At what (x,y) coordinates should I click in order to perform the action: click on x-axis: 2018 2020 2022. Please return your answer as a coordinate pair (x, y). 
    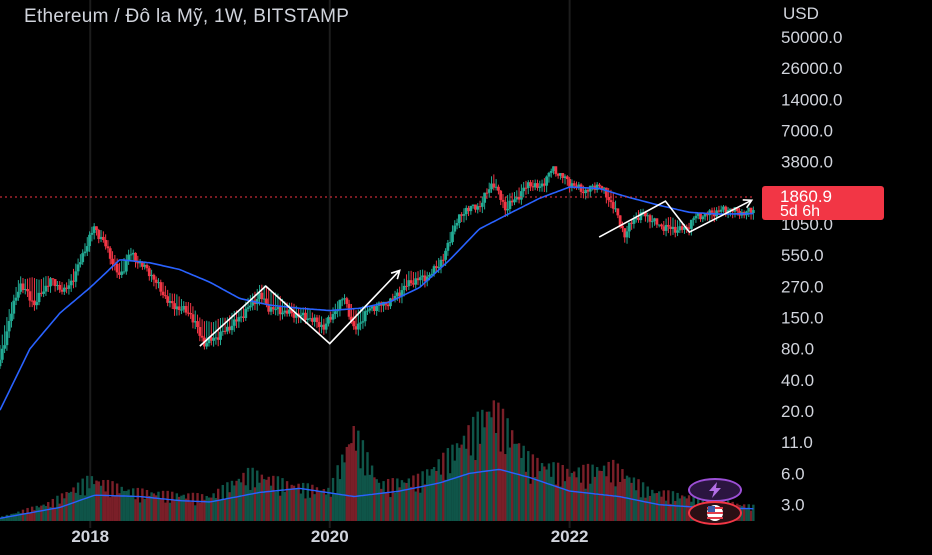
    Looking at the image, I should click on (329, 536).